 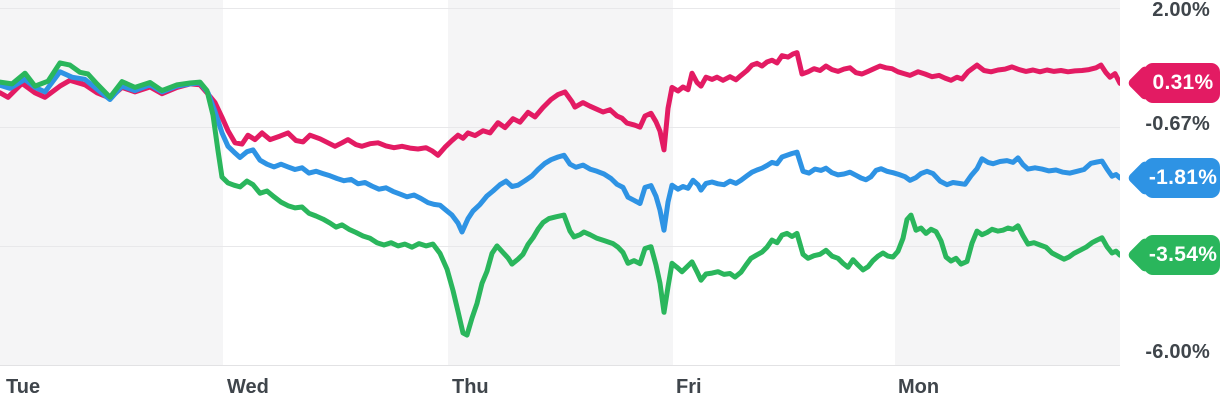 I want to click on x-tick-fri: Fri, so click(x=689, y=387).